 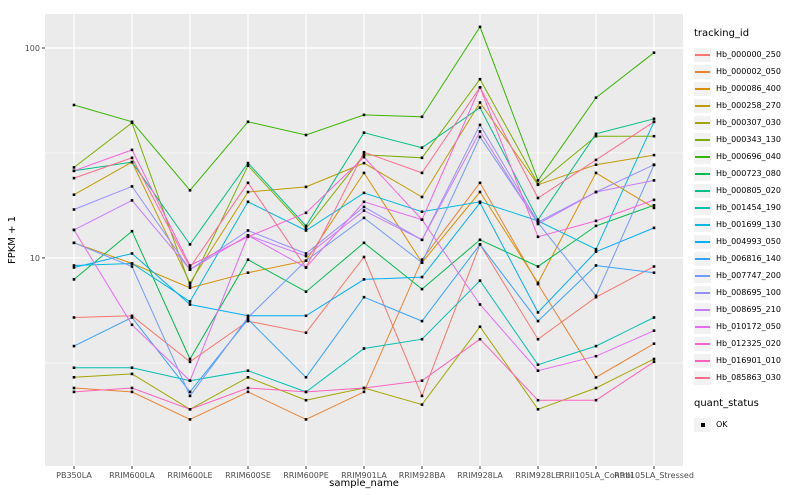 I want to click on legend-item: Hb_000343_130, so click(x=746, y=139).